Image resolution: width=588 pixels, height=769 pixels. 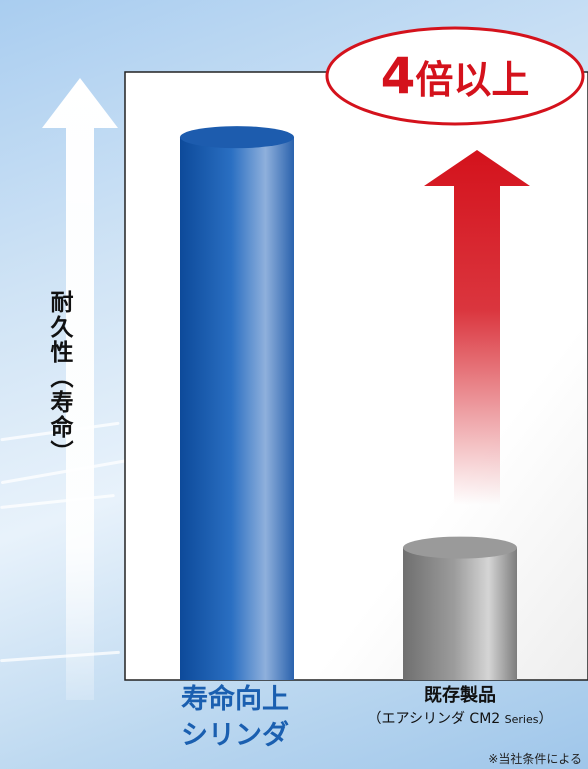 I want to click on bar-improved-cylinder, so click(x=237, y=403).